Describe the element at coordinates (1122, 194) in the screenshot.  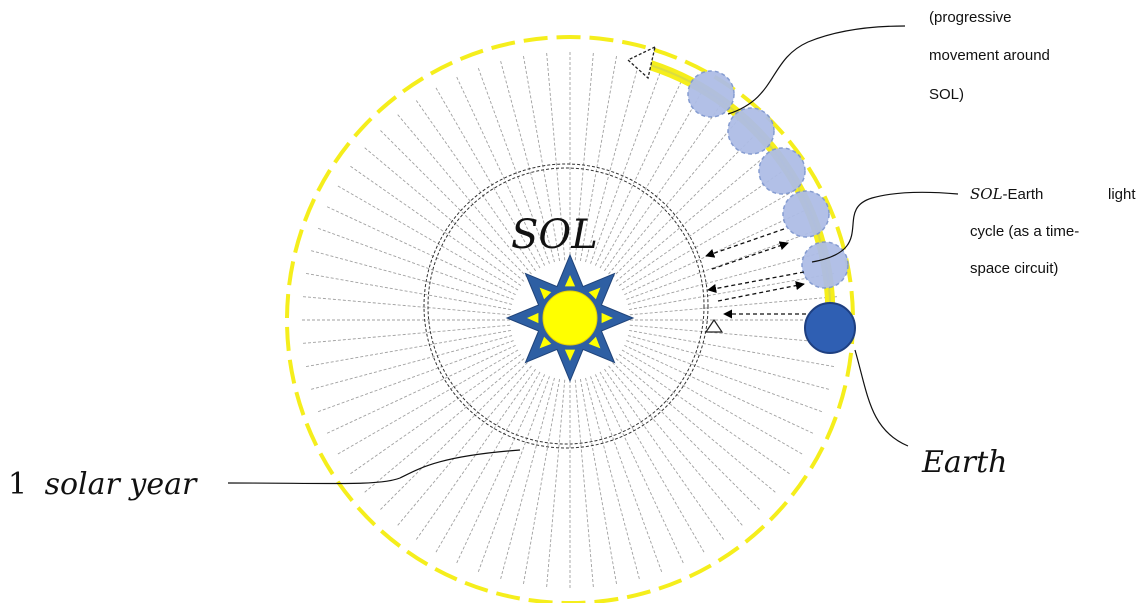
I see `cycle-label-light: light` at that location.